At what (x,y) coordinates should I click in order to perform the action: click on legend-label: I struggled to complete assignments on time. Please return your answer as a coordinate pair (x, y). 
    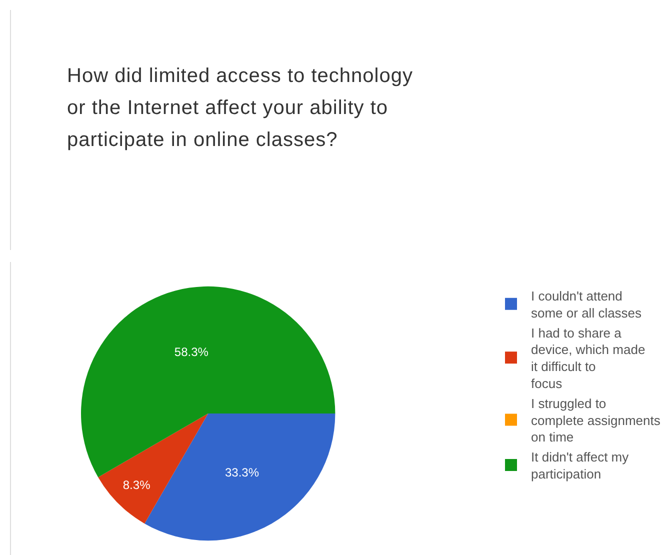
    Looking at the image, I should click on (596, 420).